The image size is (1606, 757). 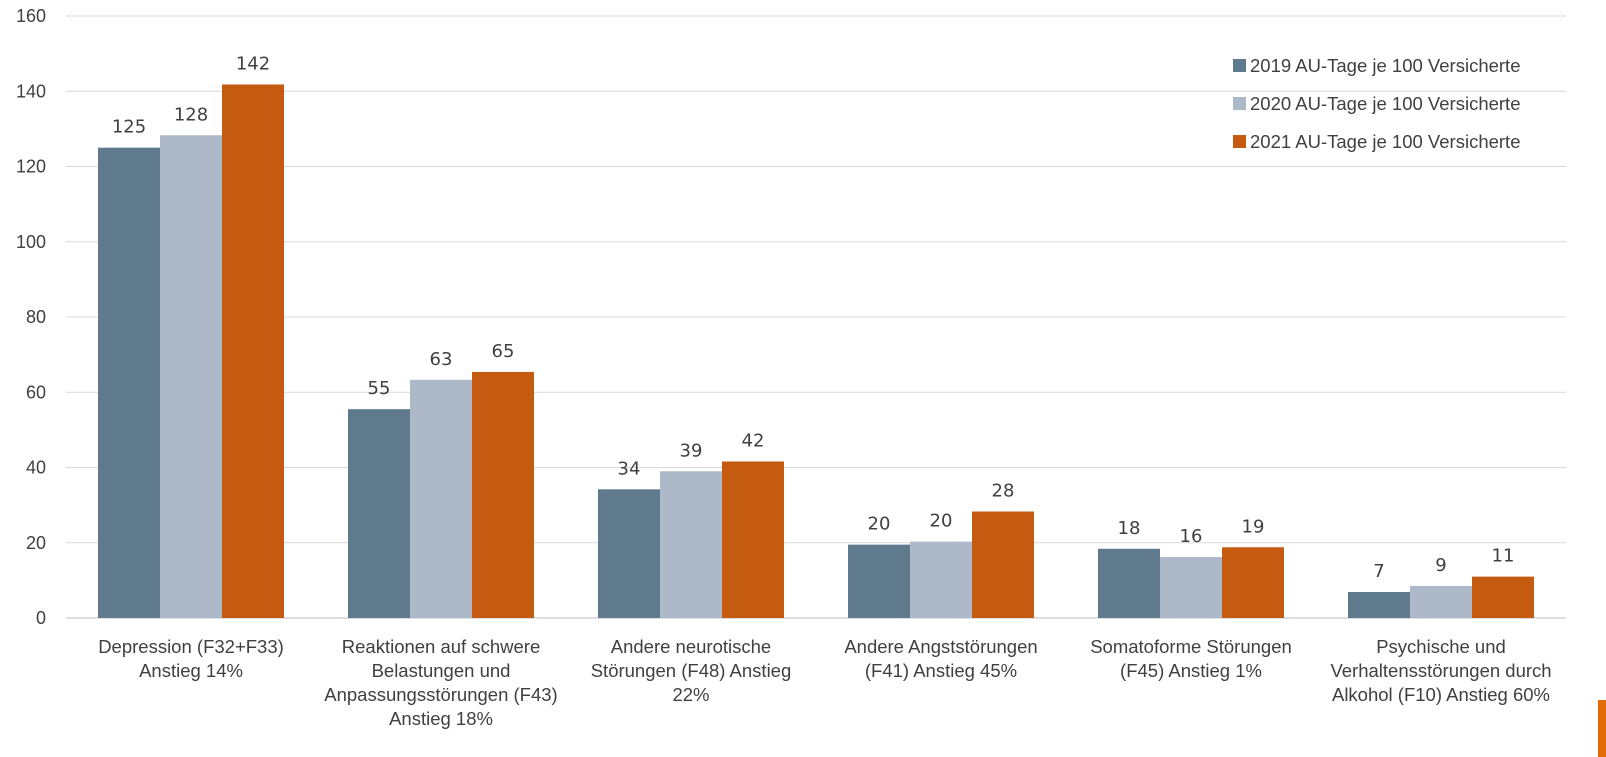 What do you see at coordinates (940, 646) in the screenshot?
I see `category-label-line: Andere Angststörungen` at bounding box center [940, 646].